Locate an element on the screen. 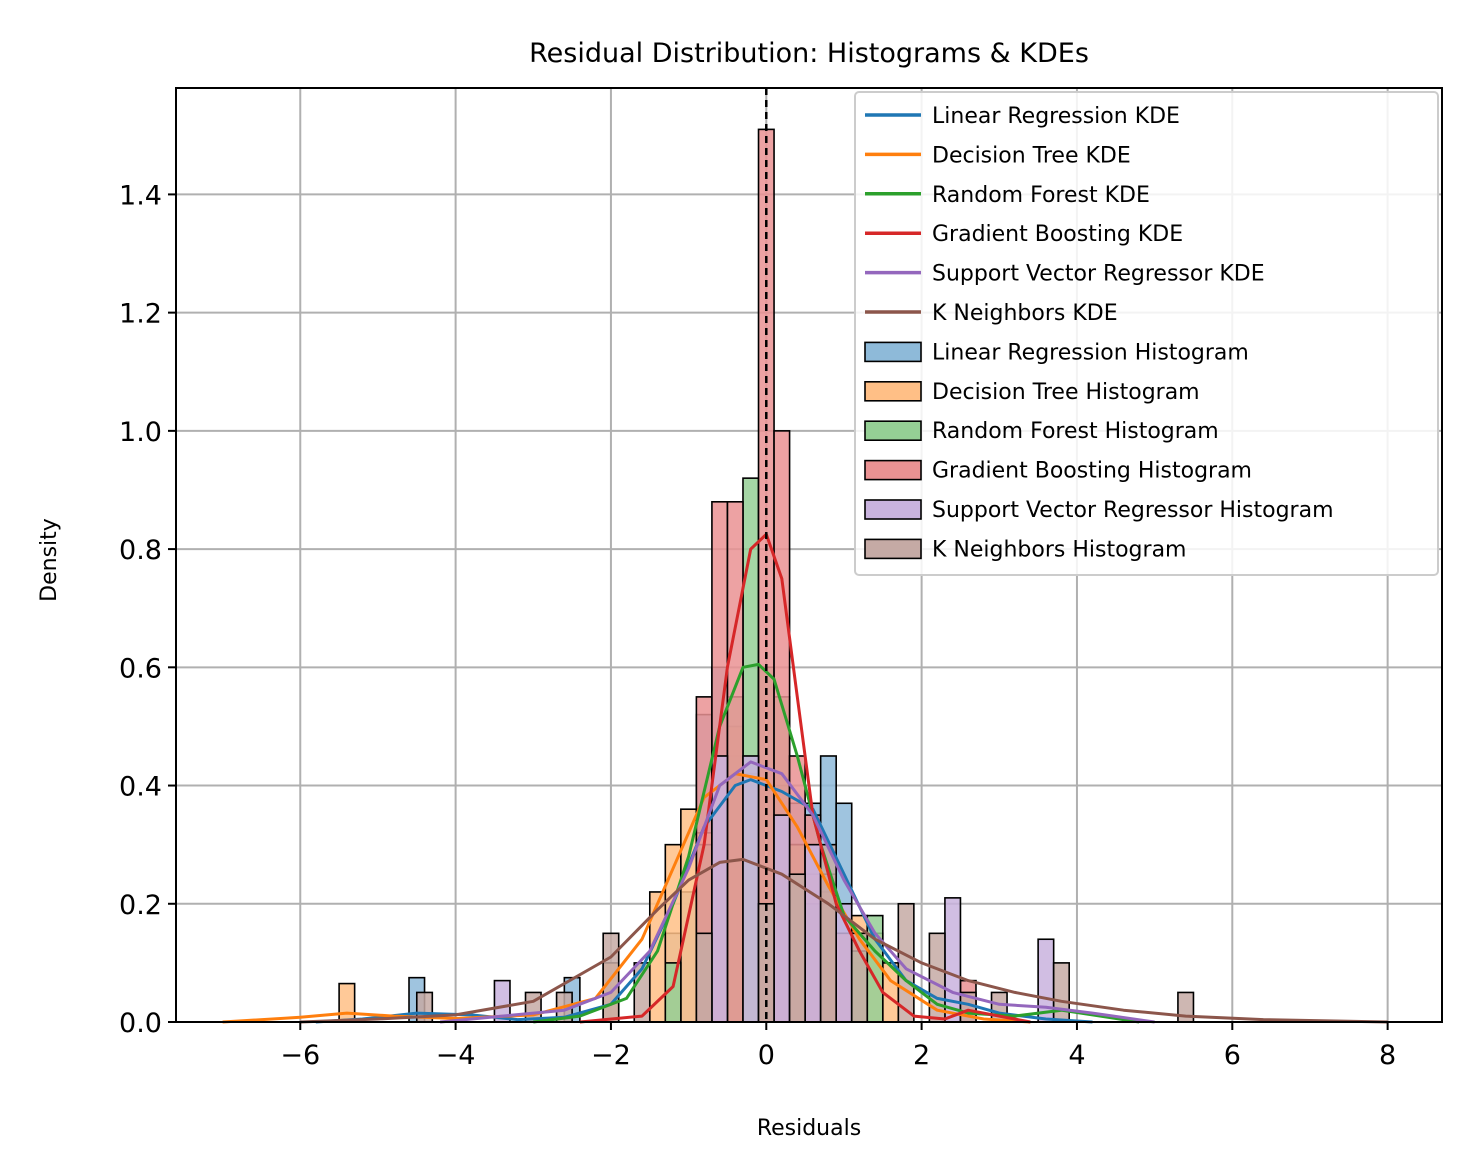 The height and width of the screenshot is (1173, 1473). y-tick-label: 0.0 is located at coordinates (140, 1023).